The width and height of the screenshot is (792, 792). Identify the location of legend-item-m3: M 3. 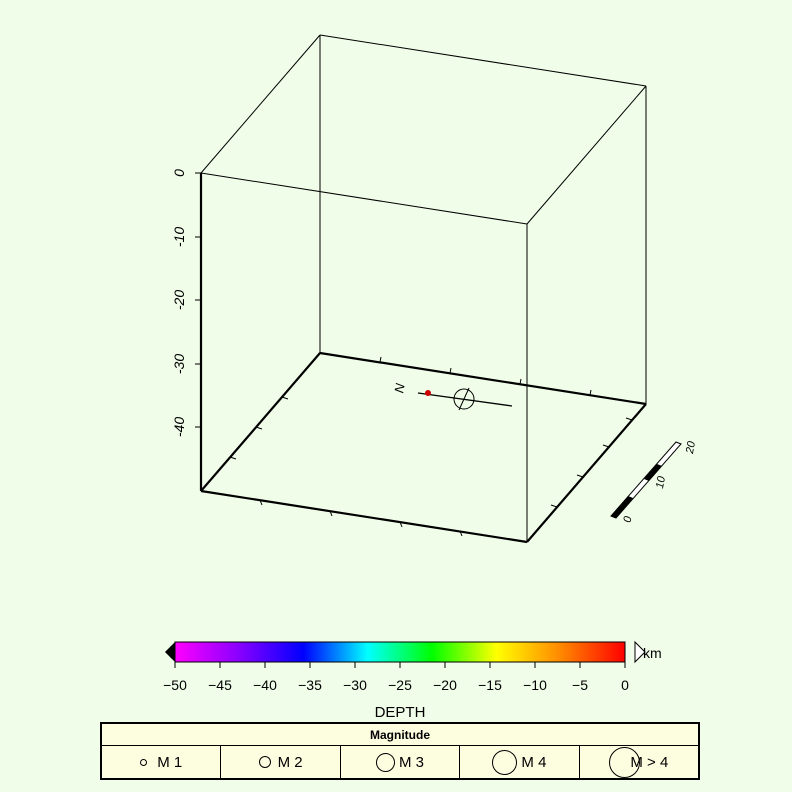
(401, 762).